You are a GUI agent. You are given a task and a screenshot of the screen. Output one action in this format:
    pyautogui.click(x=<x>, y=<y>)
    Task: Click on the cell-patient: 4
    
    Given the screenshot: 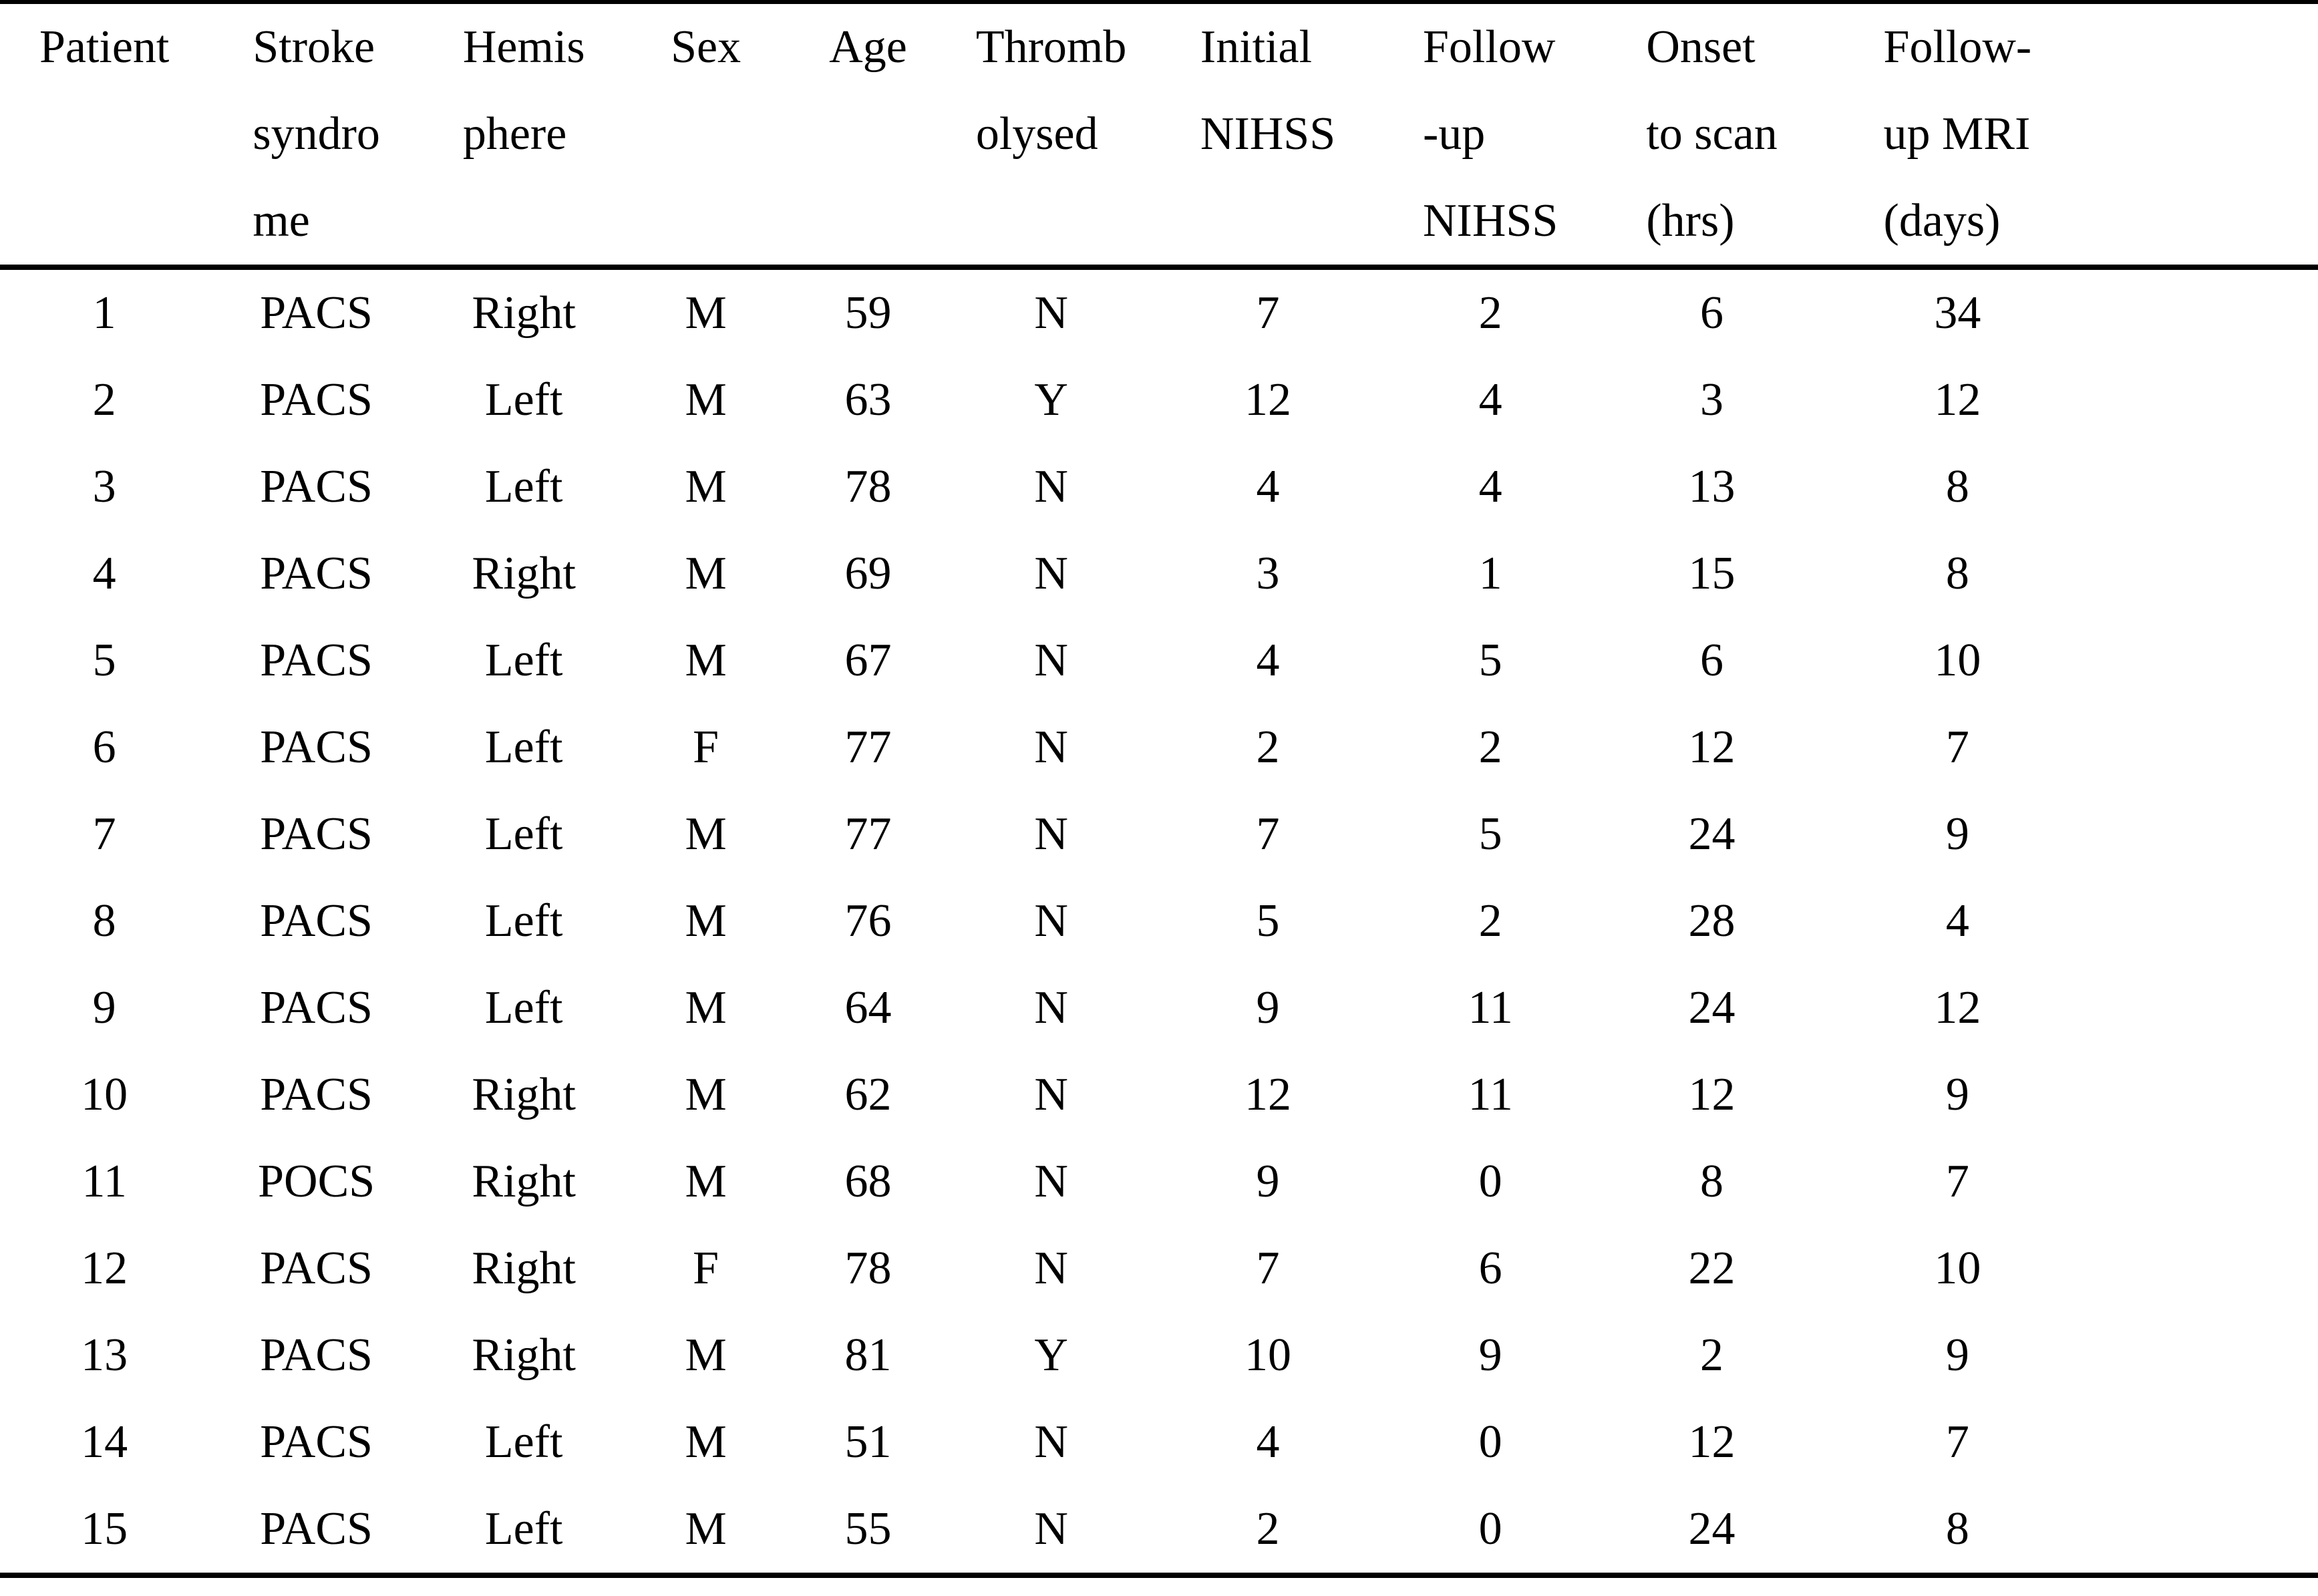 What is the action you would take?
    pyautogui.click(x=104, y=573)
    